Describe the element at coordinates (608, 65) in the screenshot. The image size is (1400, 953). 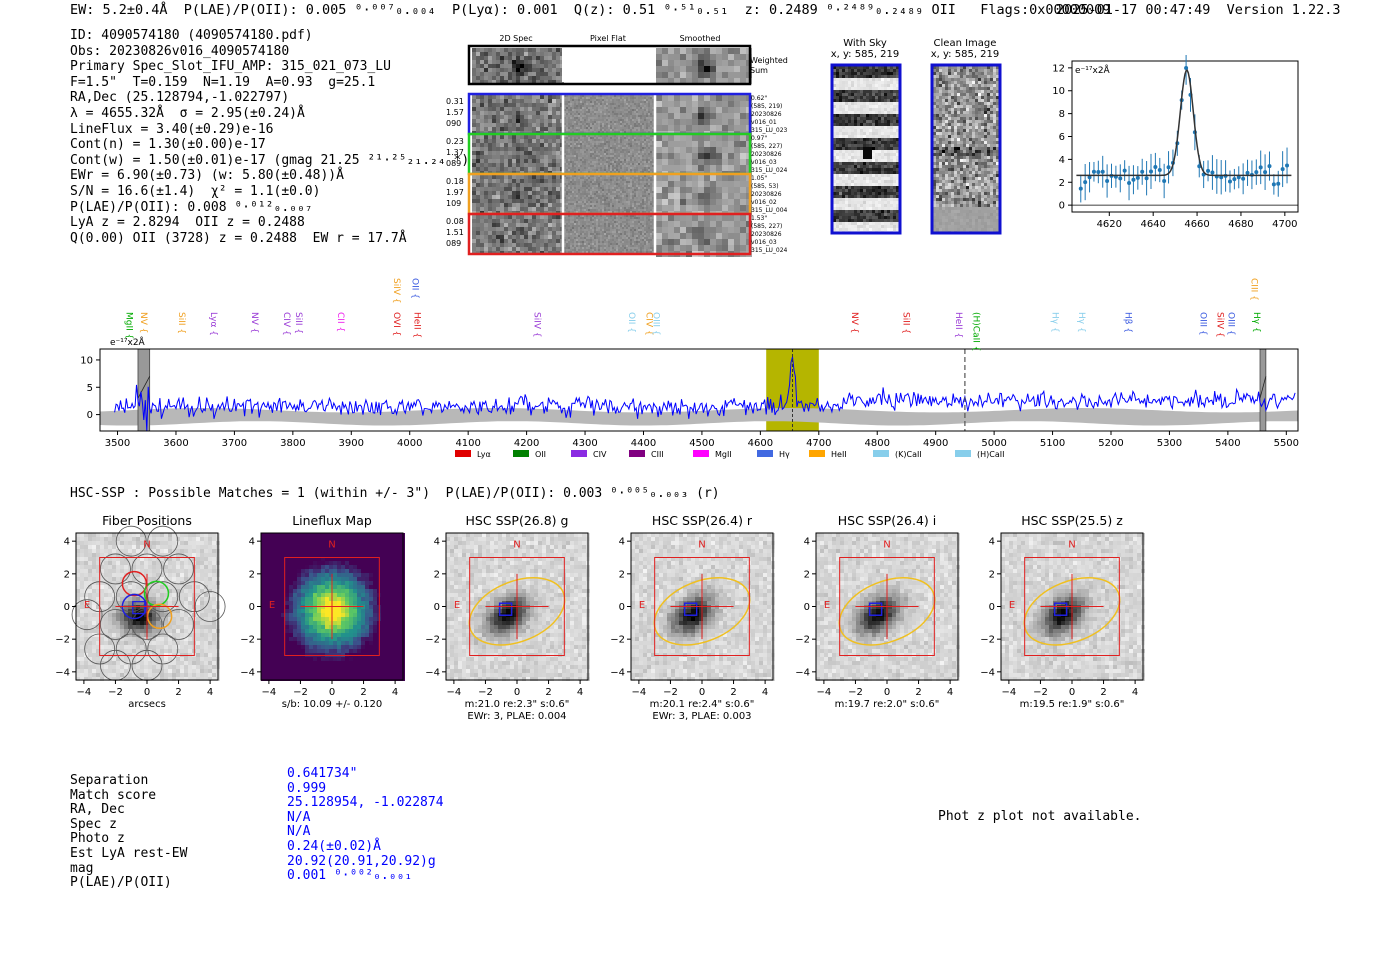
I see `pixel-flat-blank` at that location.